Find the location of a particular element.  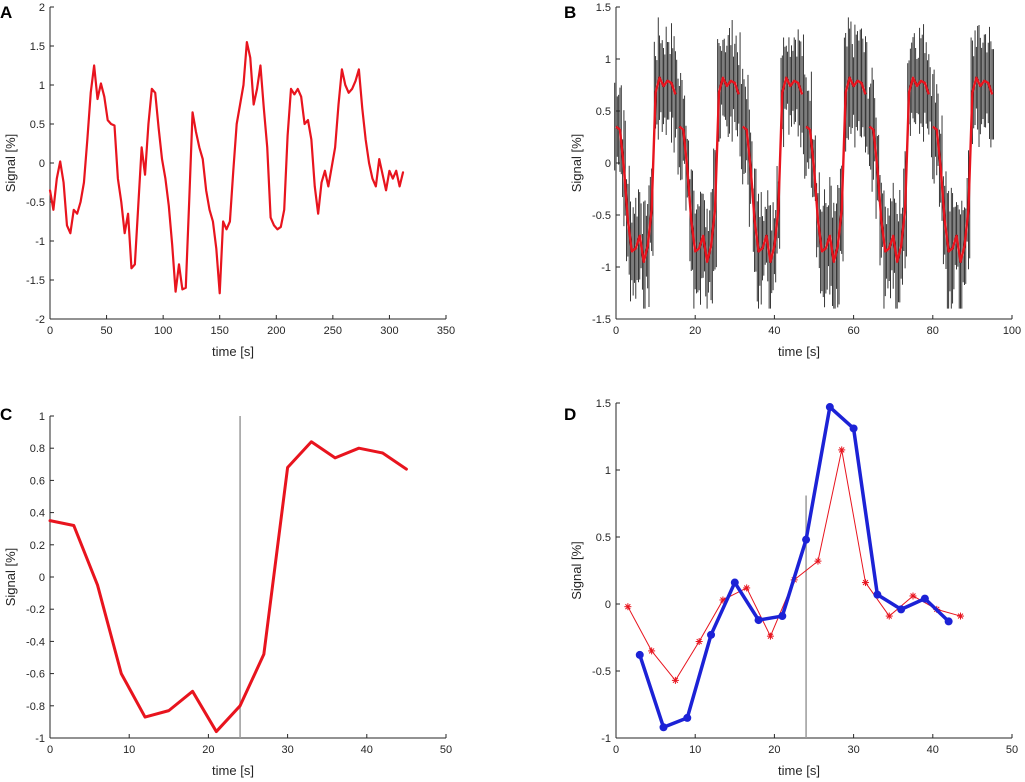

x-tick-label: 150 is located at coordinates (220, 331).